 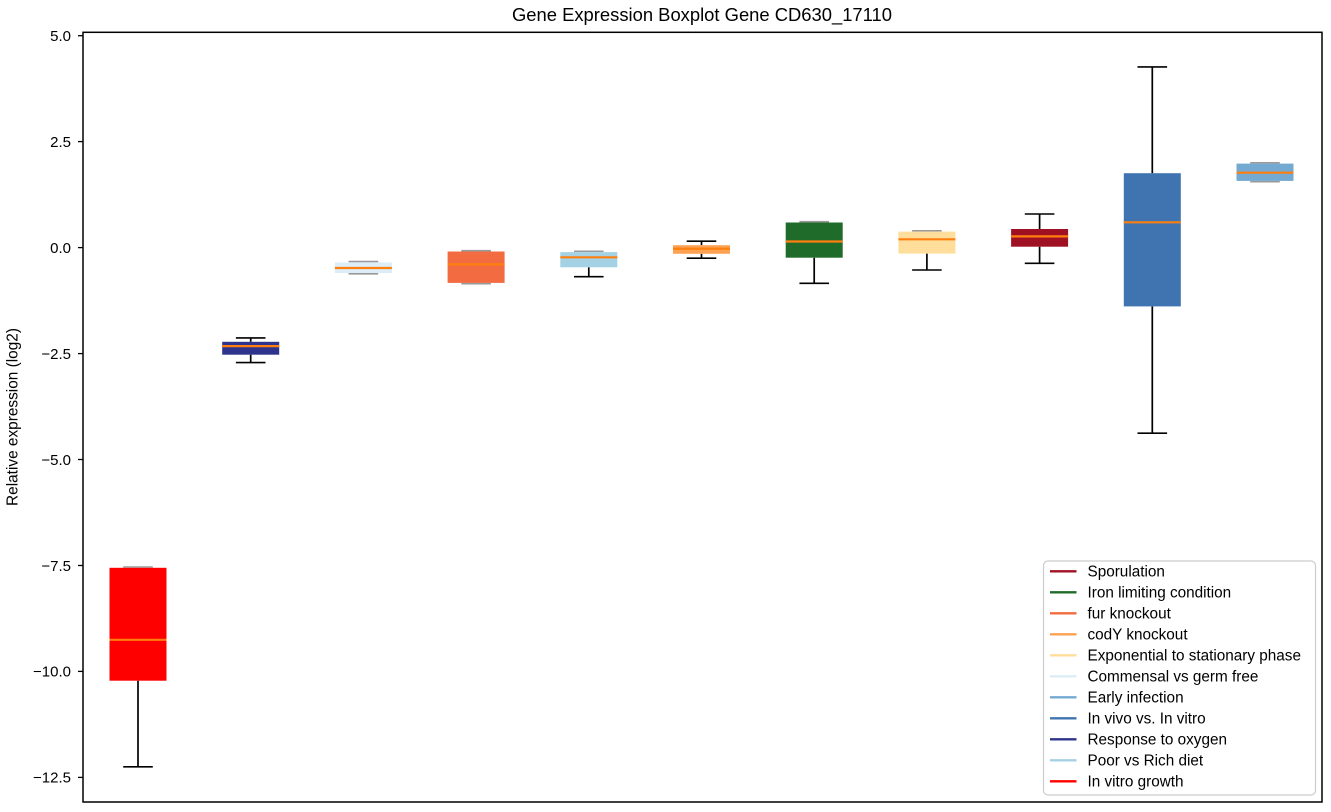 What do you see at coordinates (13, 417) in the screenshot?
I see `svg-text: Relative expression (log2)` at bounding box center [13, 417].